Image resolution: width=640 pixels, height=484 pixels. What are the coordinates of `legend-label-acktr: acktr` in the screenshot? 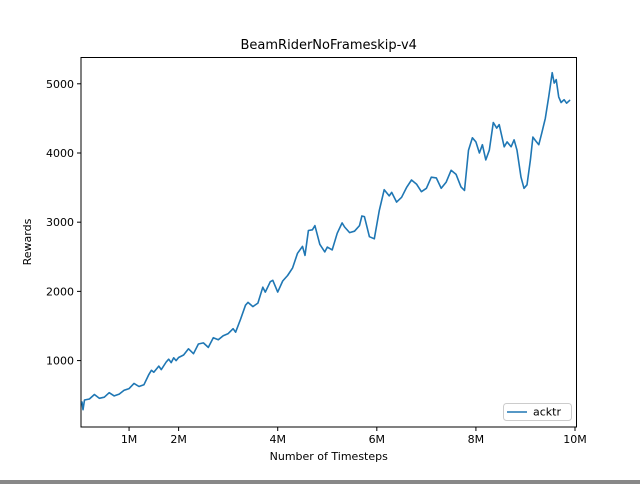 It's located at (547, 412).